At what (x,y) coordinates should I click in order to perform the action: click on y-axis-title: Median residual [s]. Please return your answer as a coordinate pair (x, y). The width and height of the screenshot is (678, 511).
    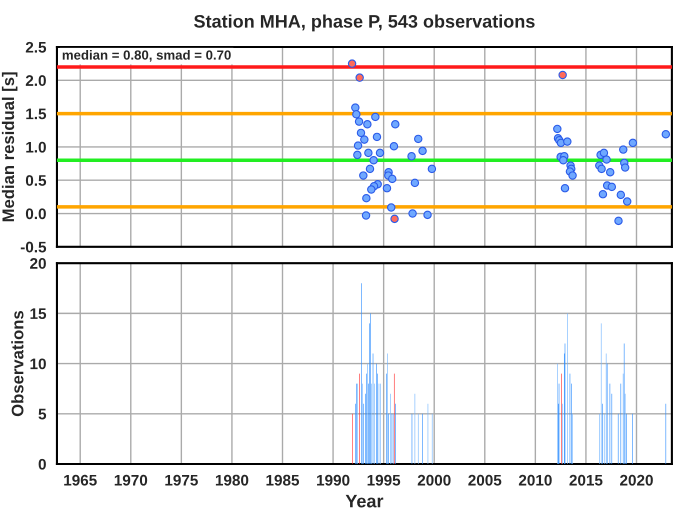
    Looking at the image, I should click on (10, 147).